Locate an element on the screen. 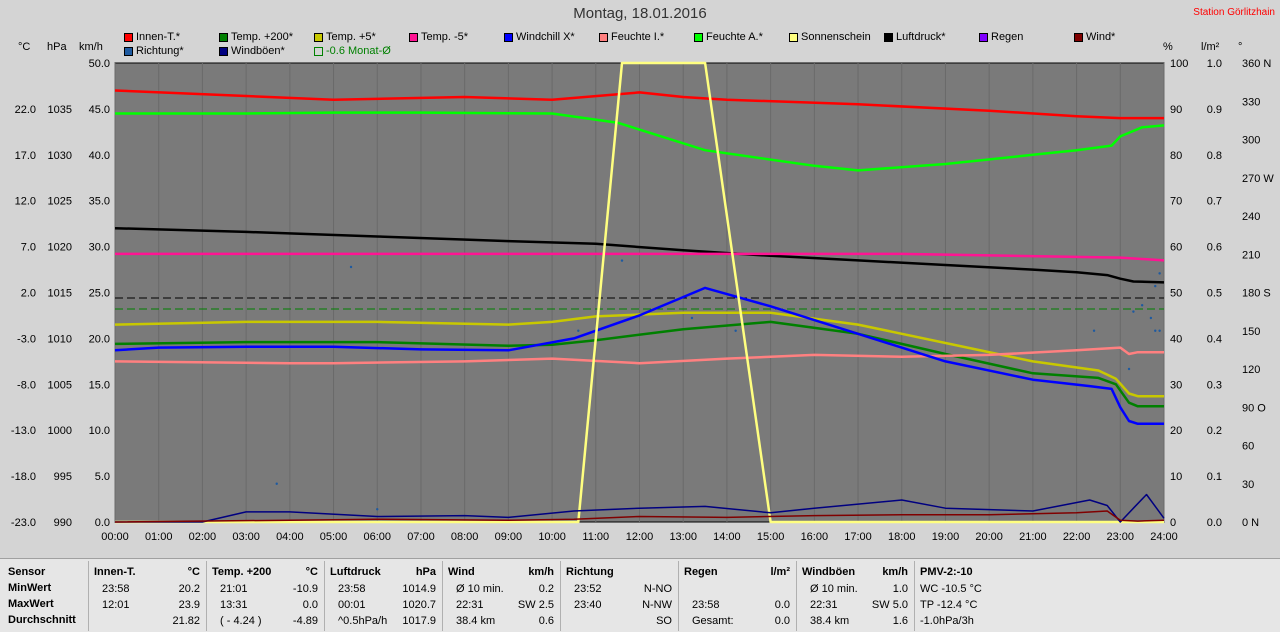 Image resolution: width=1280 pixels, height=632 pixels. percent-tick-label: 100 is located at coordinates (1179, 64).